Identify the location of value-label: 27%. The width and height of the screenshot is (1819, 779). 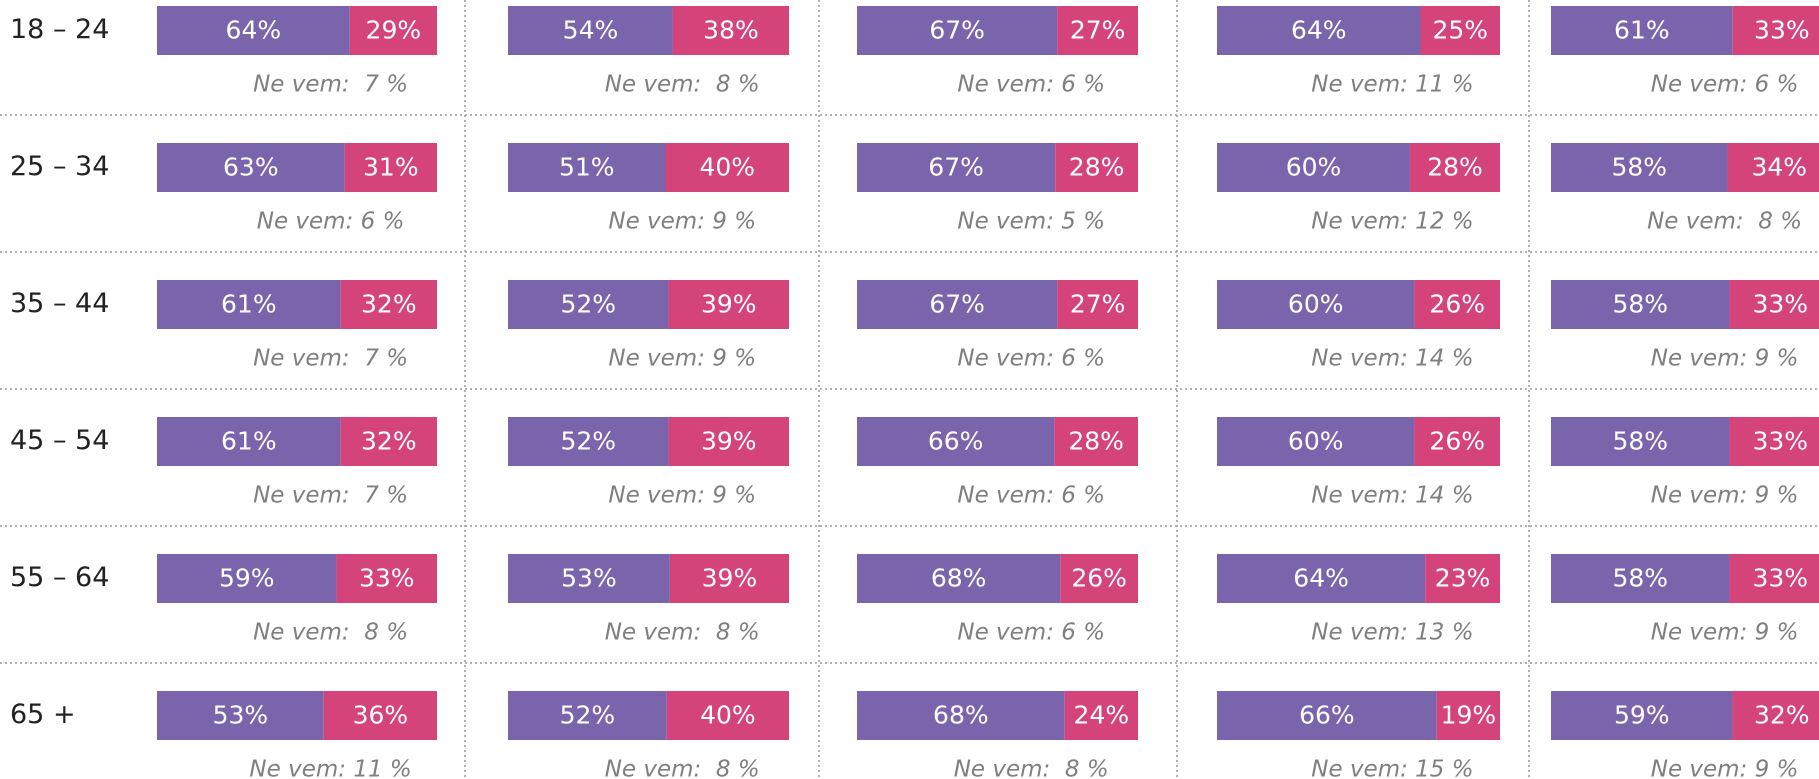
(1098, 304).